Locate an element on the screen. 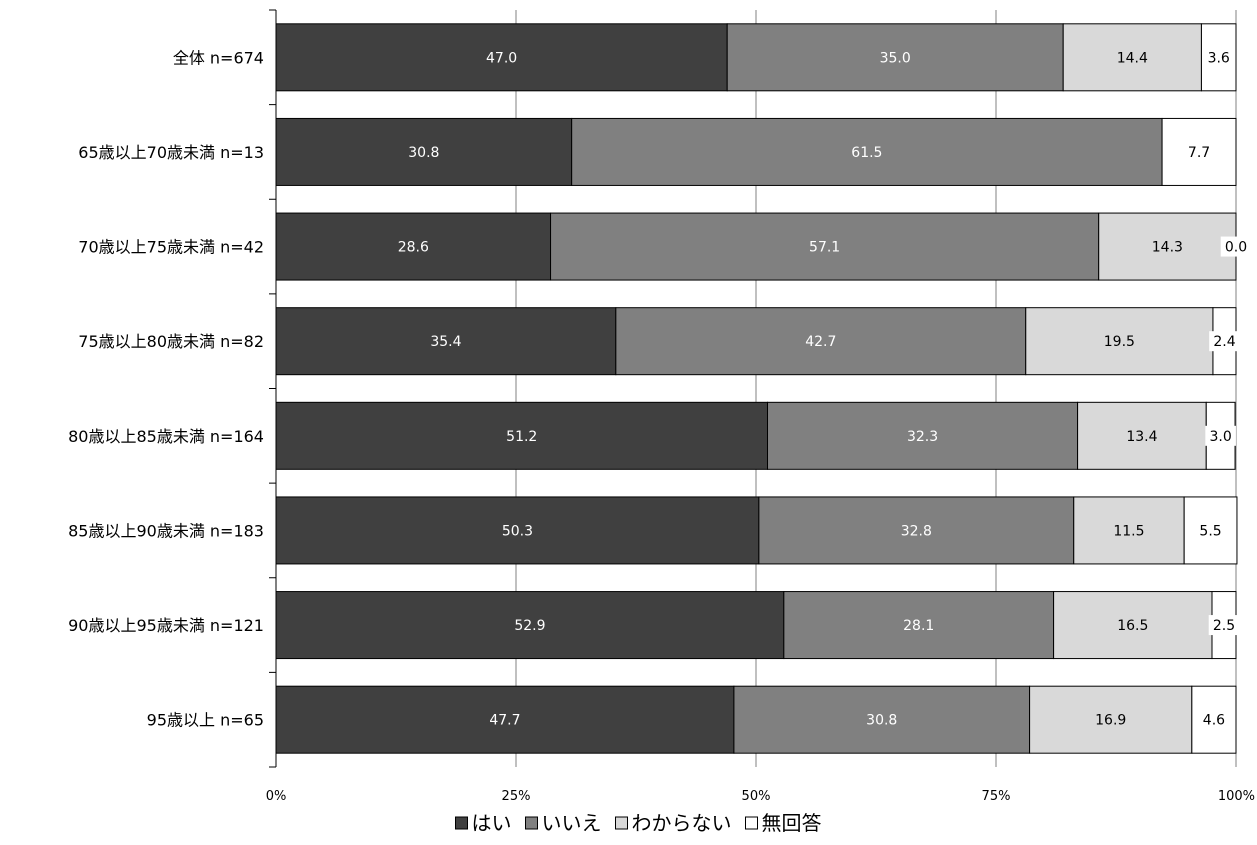 This screenshot has height=845, width=1257. data-label: 47.7 is located at coordinates (504, 721).